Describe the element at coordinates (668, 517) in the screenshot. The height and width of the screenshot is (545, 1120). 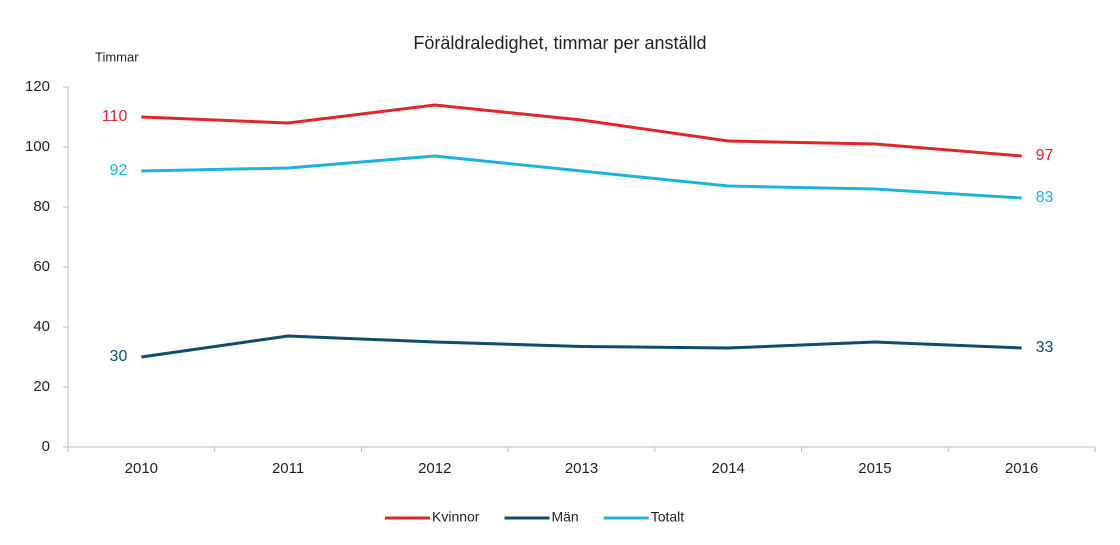
I see `legend-label: Totalt` at that location.